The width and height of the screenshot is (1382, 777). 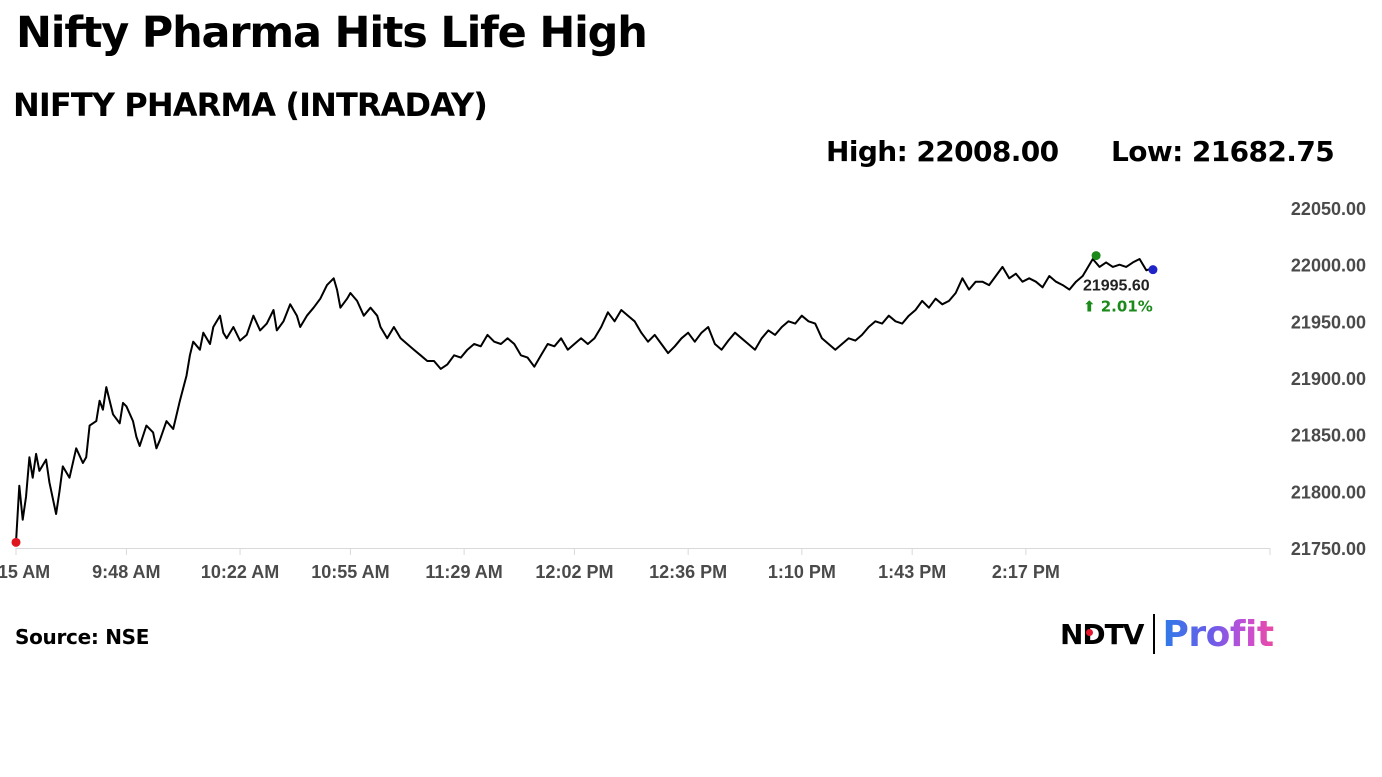 I want to click on y-tick-label: 22000.00, so click(x=1328, y=266).